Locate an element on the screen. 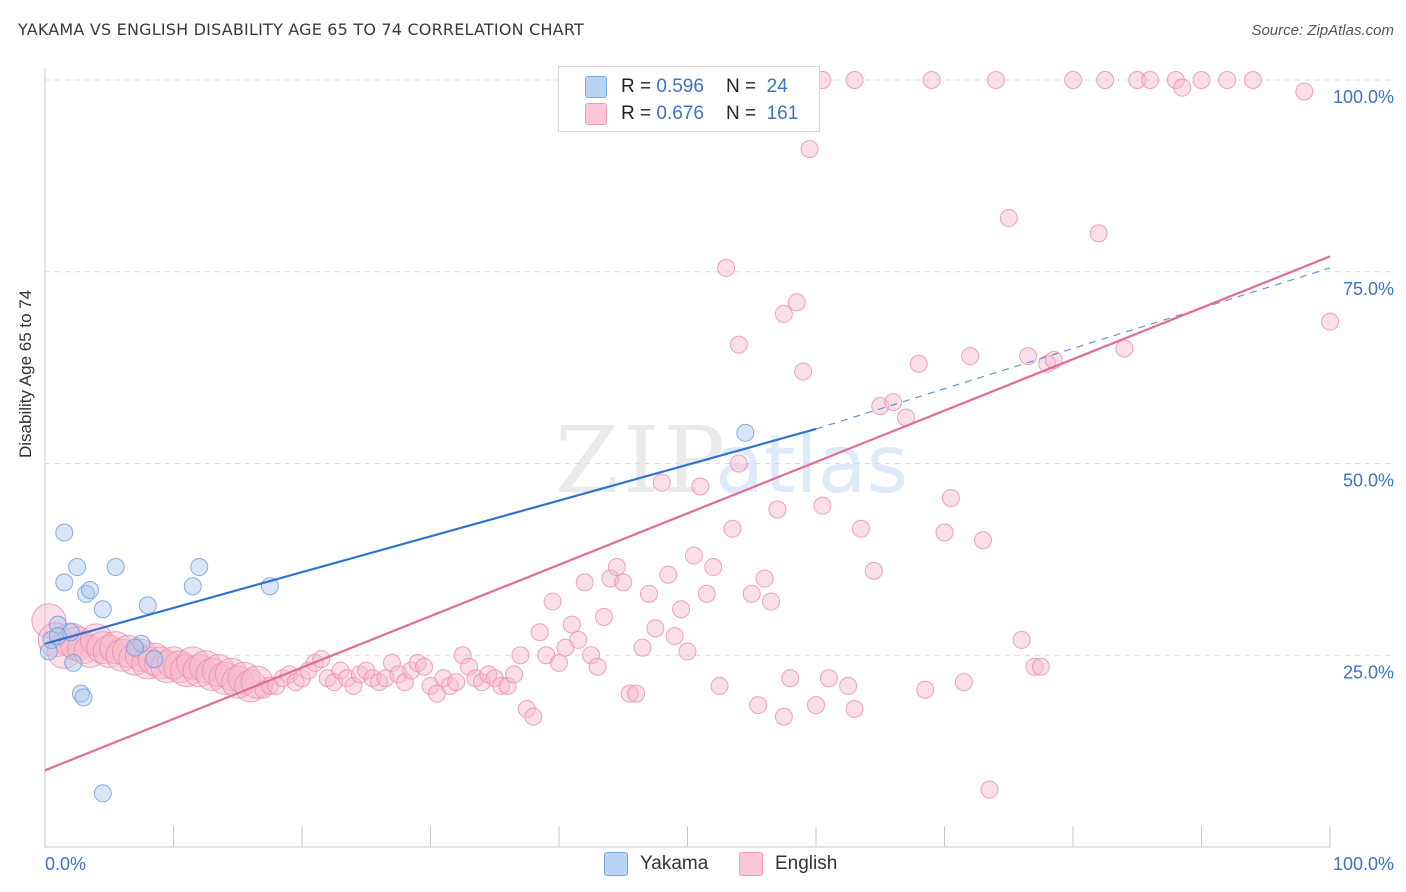  yakama-trendline is located at coordinates (430, 536).